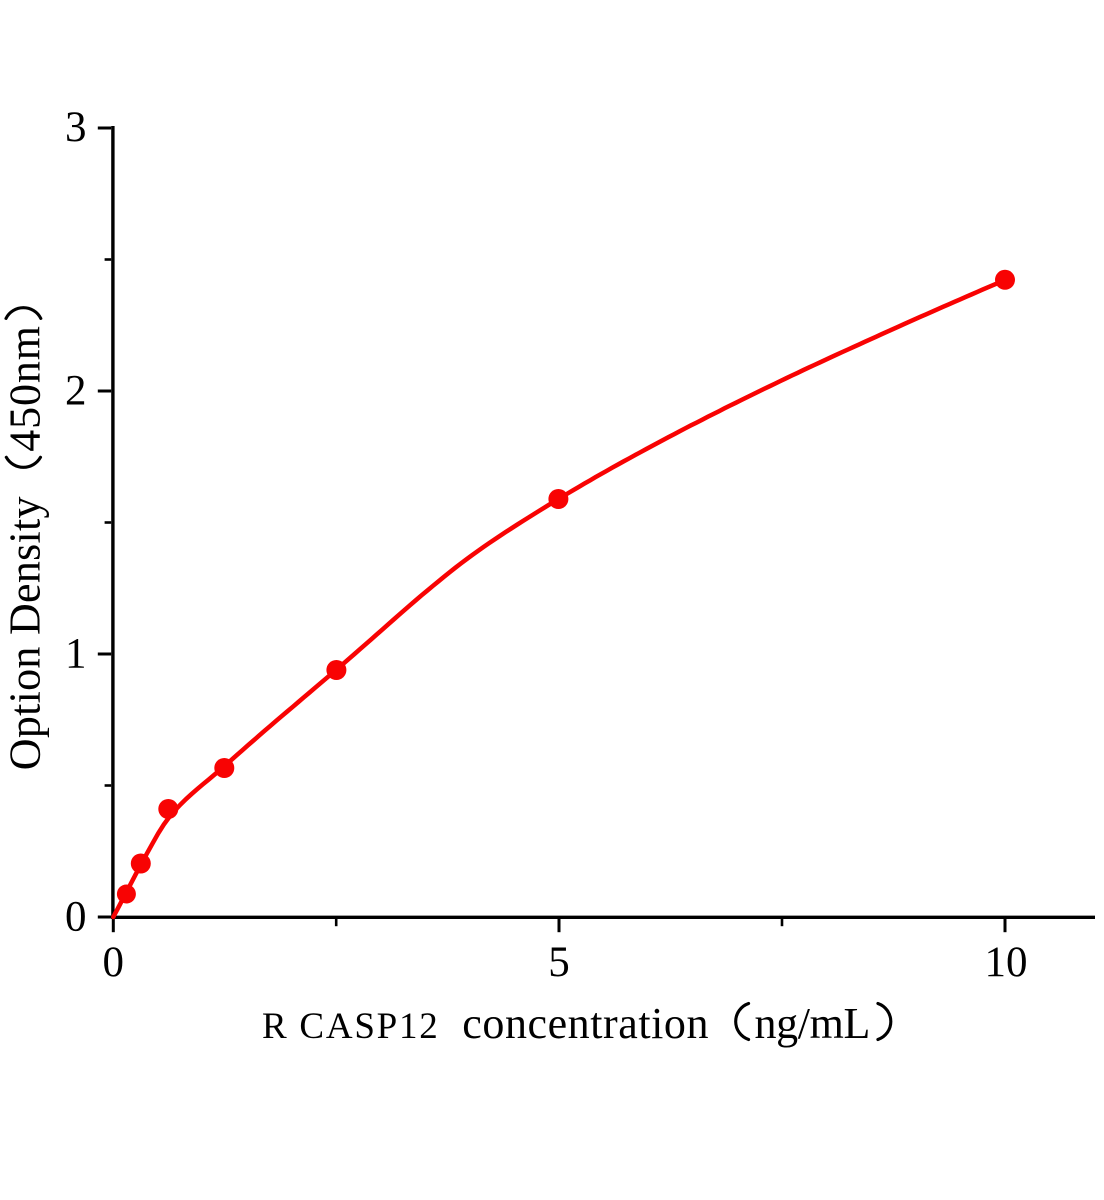 This screenshot has height=1200, width=1104. What do you see at coordinates (813, 1023) in the screenshot?
I see `svg-text: ng/mL` at bounding box center [813, 1023].